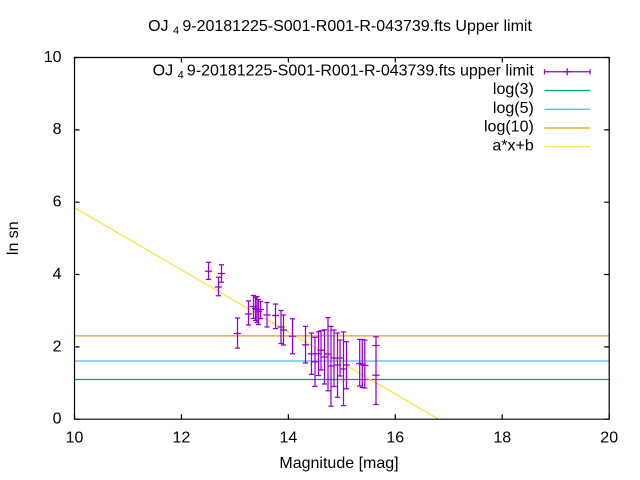 The width and height of the screenshot is (640, 480). Describe the element at coordinates (513, 108) in the screenshot. I see `svg-text: log(5)` at that location.